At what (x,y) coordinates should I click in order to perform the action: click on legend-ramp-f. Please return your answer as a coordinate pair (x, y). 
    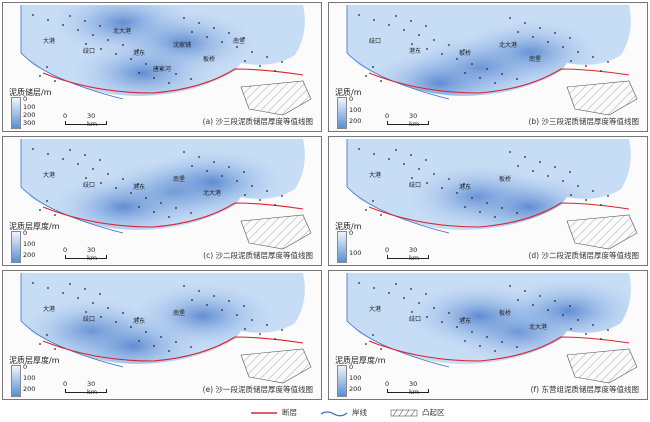
    Looking at the image, I should click on (342, 381).